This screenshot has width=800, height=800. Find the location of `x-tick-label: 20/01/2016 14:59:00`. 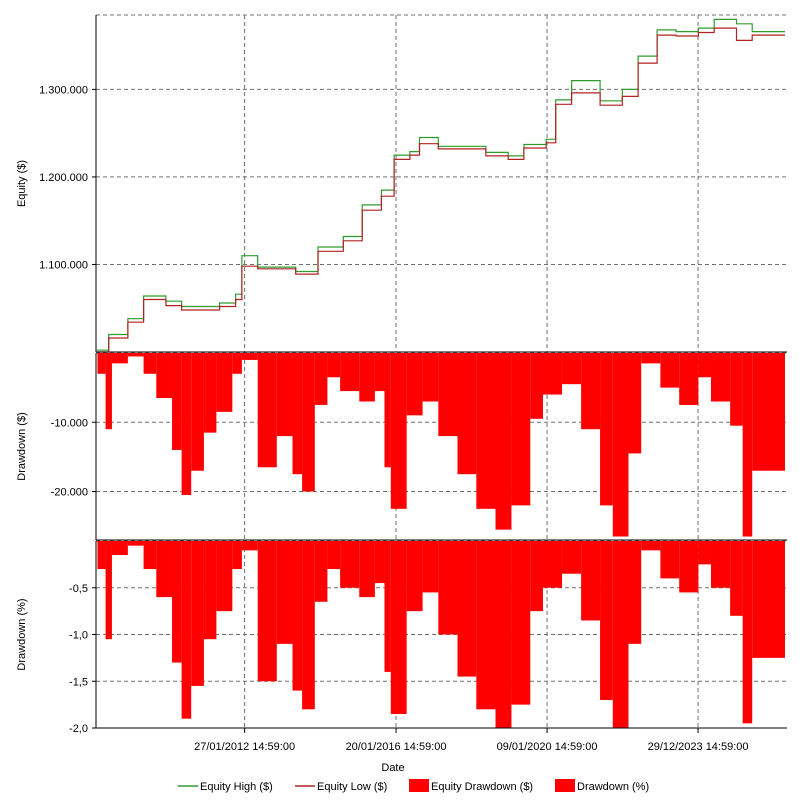

x-tick-label: 20/01/2016 14:59:00 is located at coordinates (396, 747).